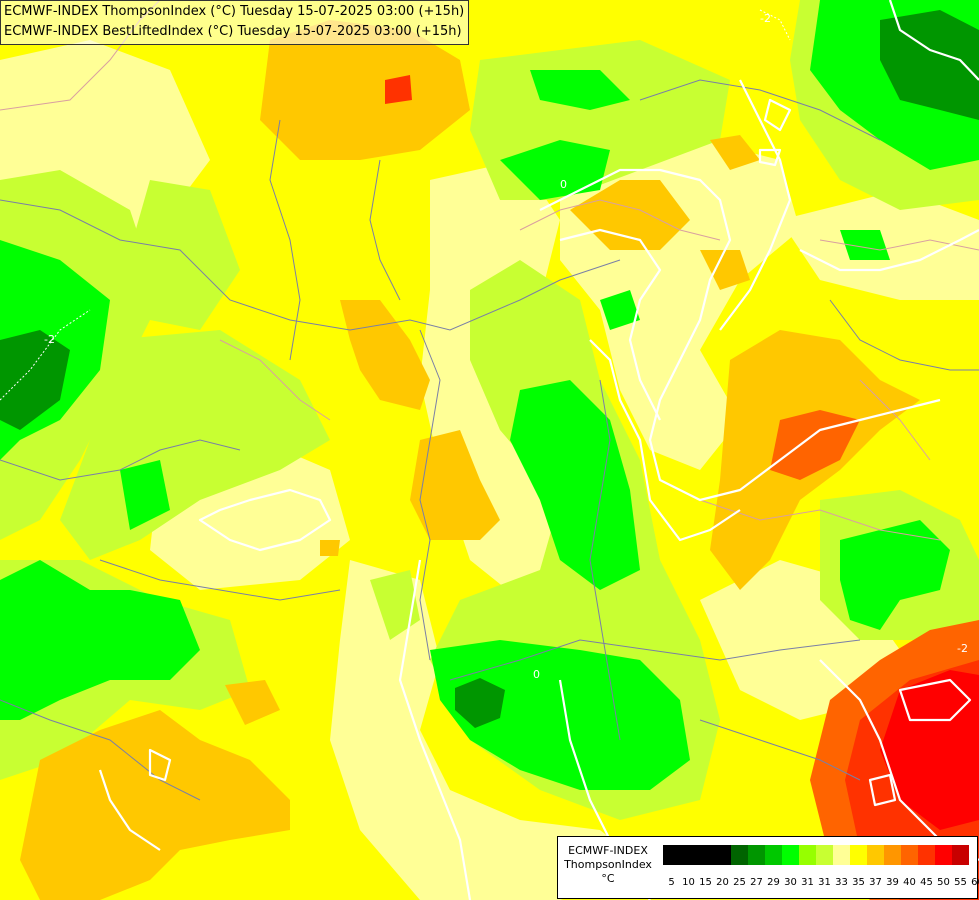  Describe the element at coordinates (858, 882) in the screenshot. I see `legend-tick-label: 35` at that location.